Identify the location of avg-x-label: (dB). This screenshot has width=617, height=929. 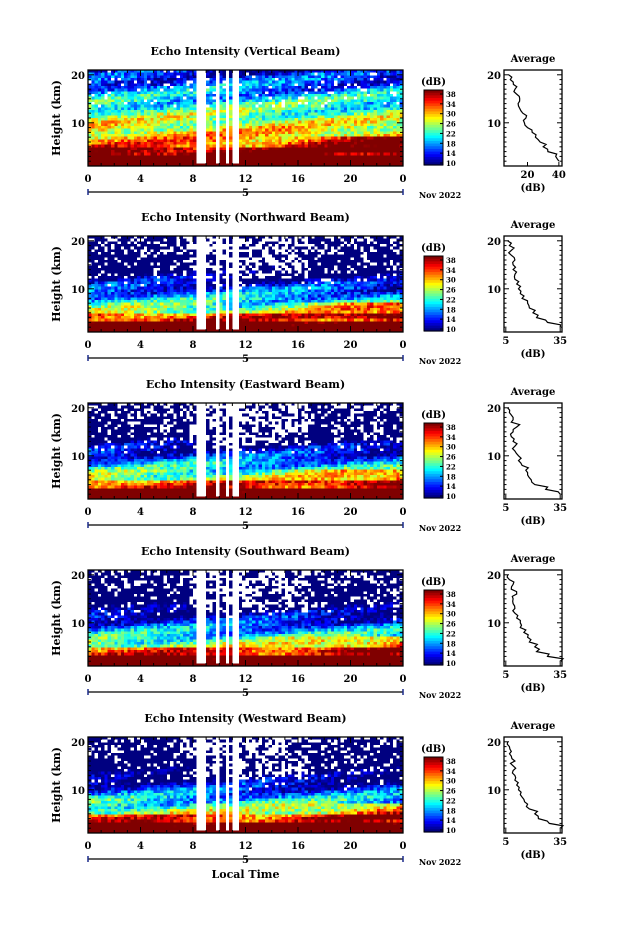
(533, 855).